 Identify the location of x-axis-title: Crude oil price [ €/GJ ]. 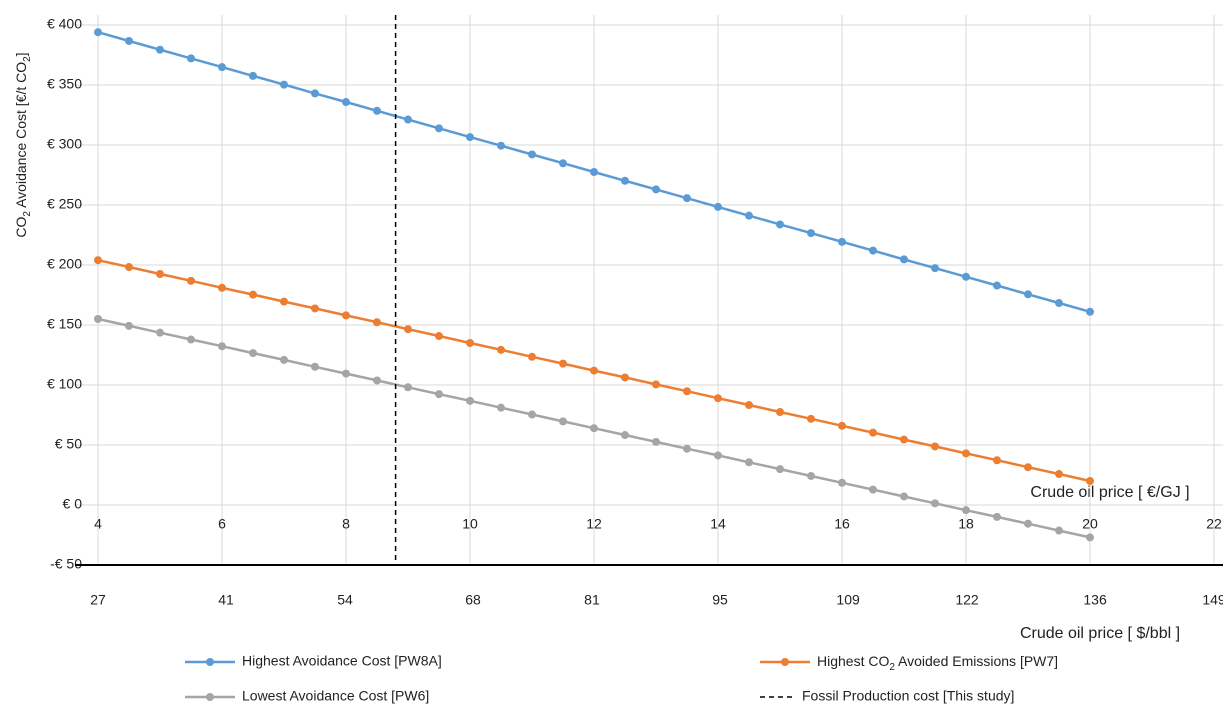
(1109, 492).